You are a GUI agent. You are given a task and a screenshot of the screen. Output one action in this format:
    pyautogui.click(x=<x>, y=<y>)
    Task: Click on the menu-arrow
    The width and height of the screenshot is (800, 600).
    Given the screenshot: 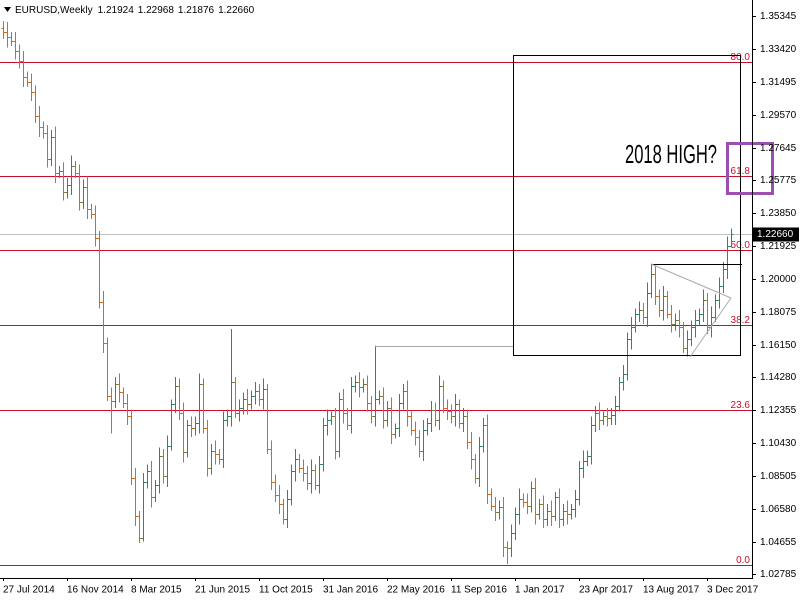 What is the action you would take?
    pyautogui.click(x=7, y=9)
    